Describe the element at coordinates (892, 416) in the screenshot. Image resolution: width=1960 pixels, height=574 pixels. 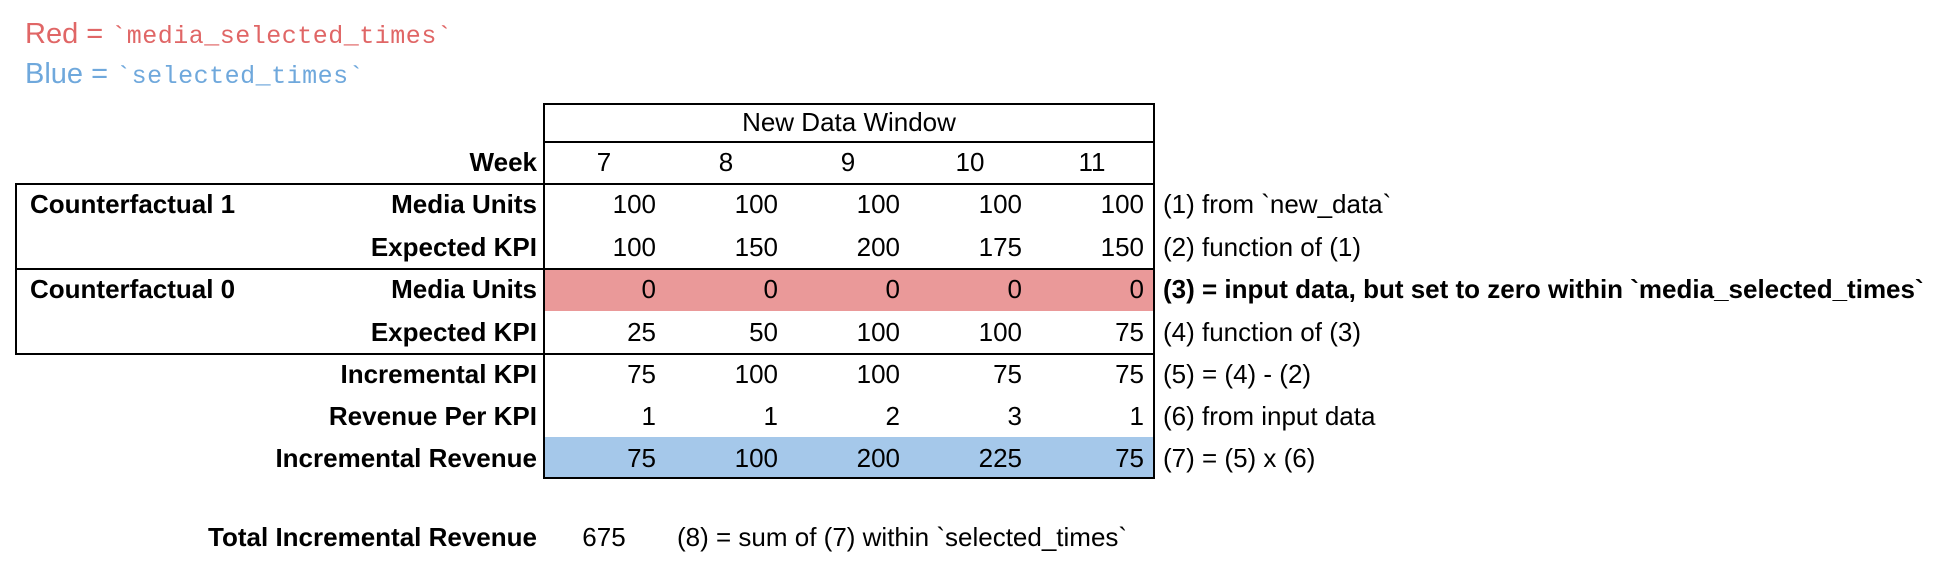
I see `data-cell: 2` at that location.